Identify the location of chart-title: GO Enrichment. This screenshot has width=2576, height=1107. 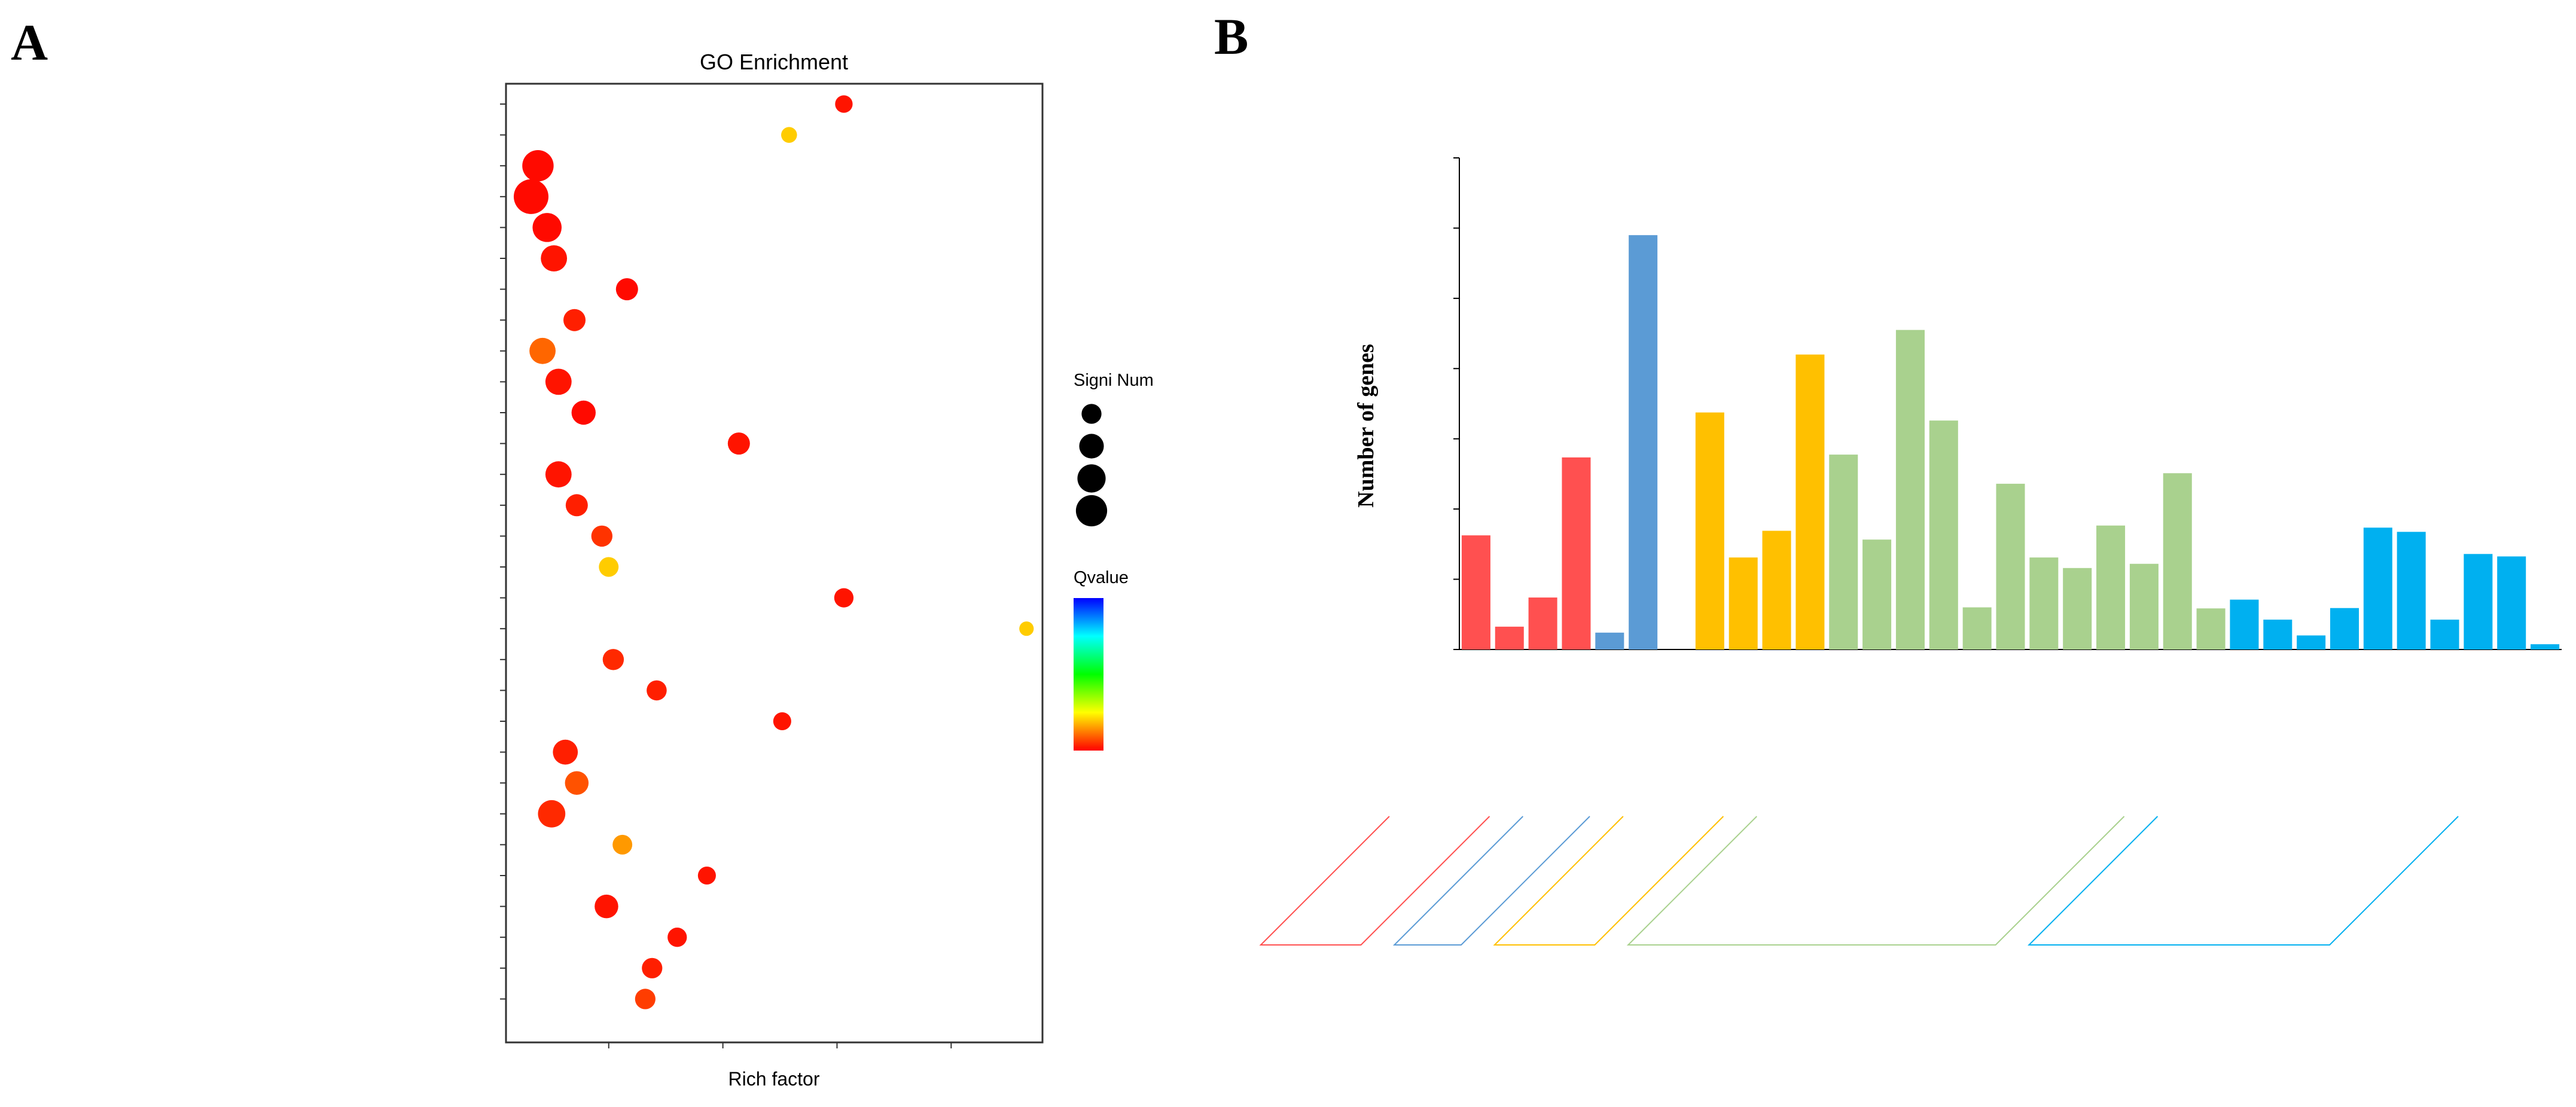
(774, 62).